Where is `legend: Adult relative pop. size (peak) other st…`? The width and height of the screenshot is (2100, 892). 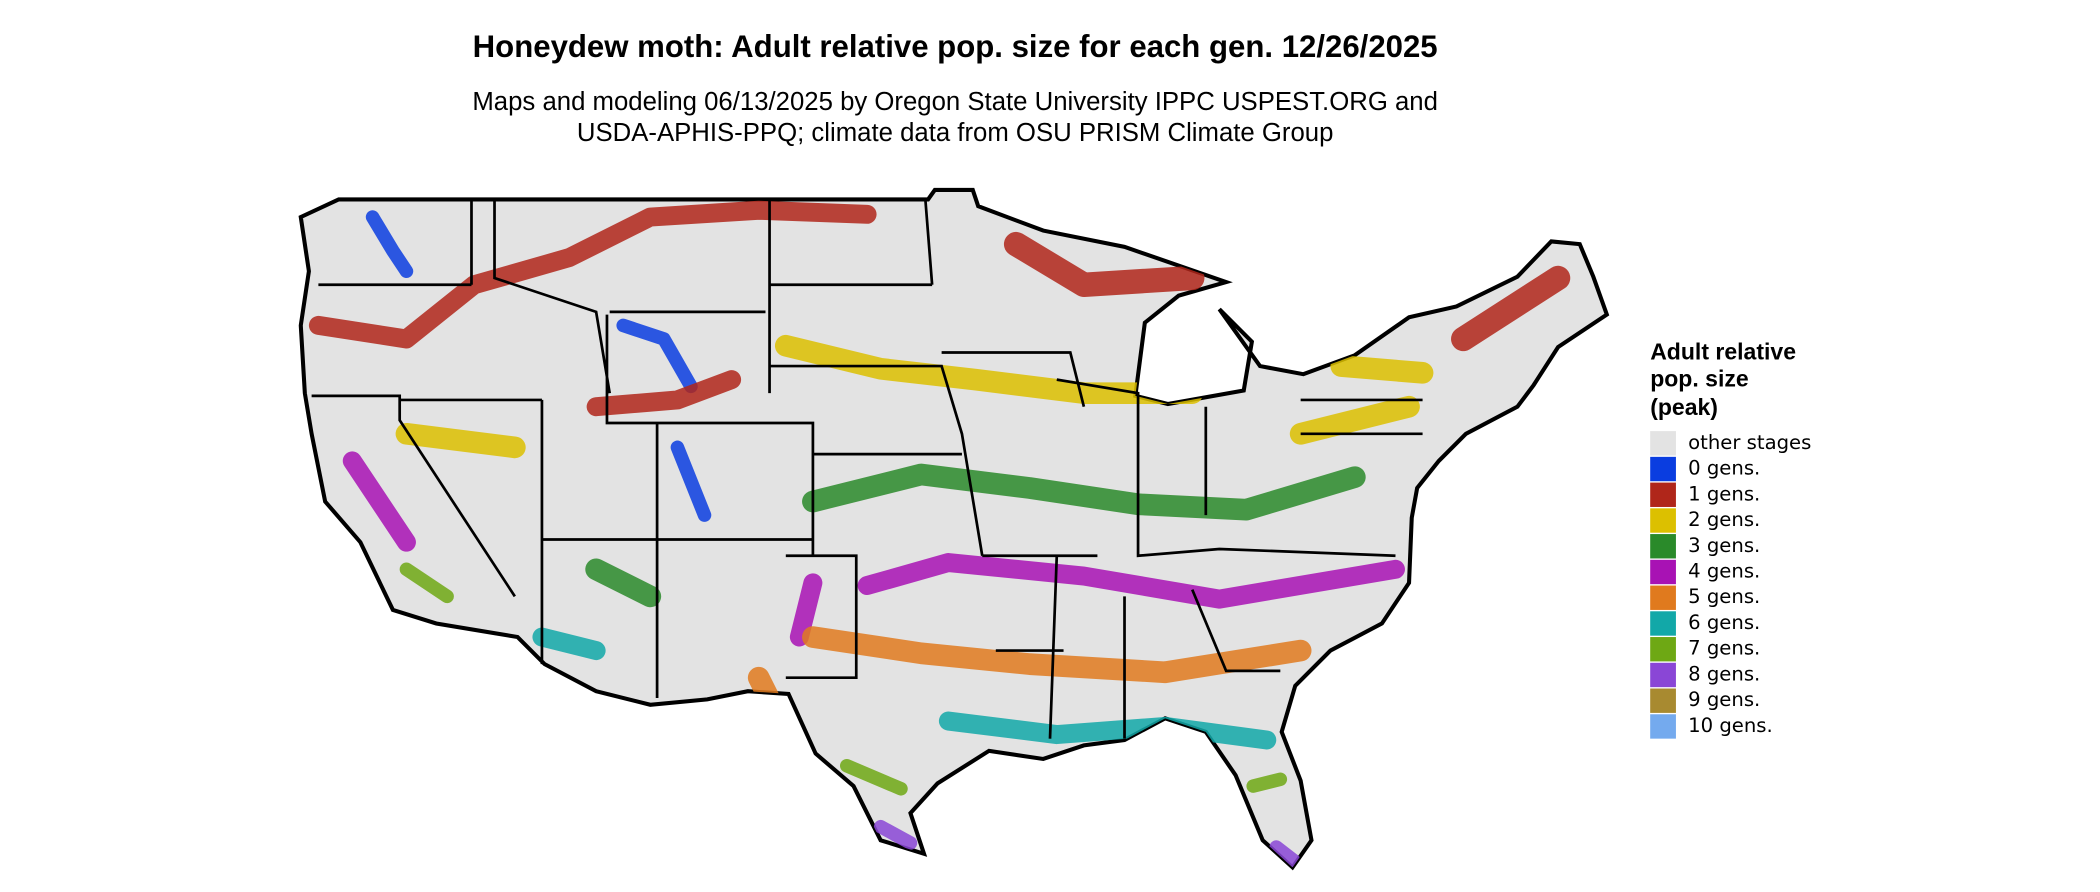
legend: Adult relative pop. size (peak) other st… is located at coordinates (1730, 538).